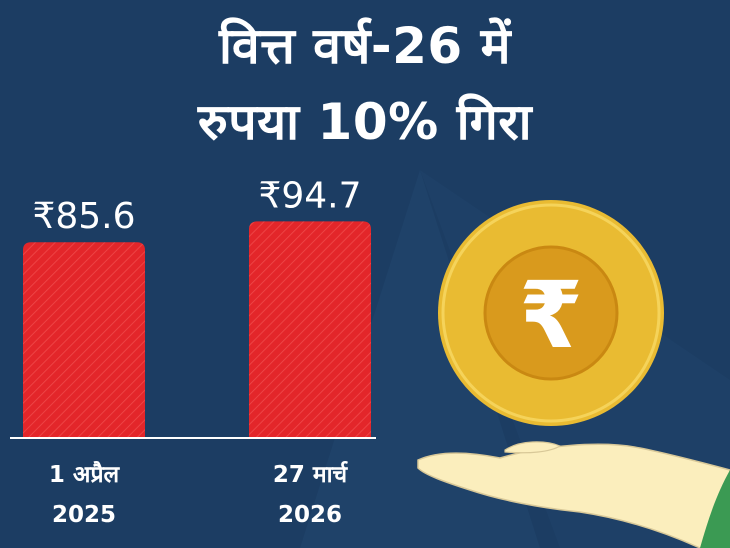  What do you see at coordinates (309, 195) in the screenshot?
I see `bar-value-label: ₹94.7` at bounding box center [309, 195].